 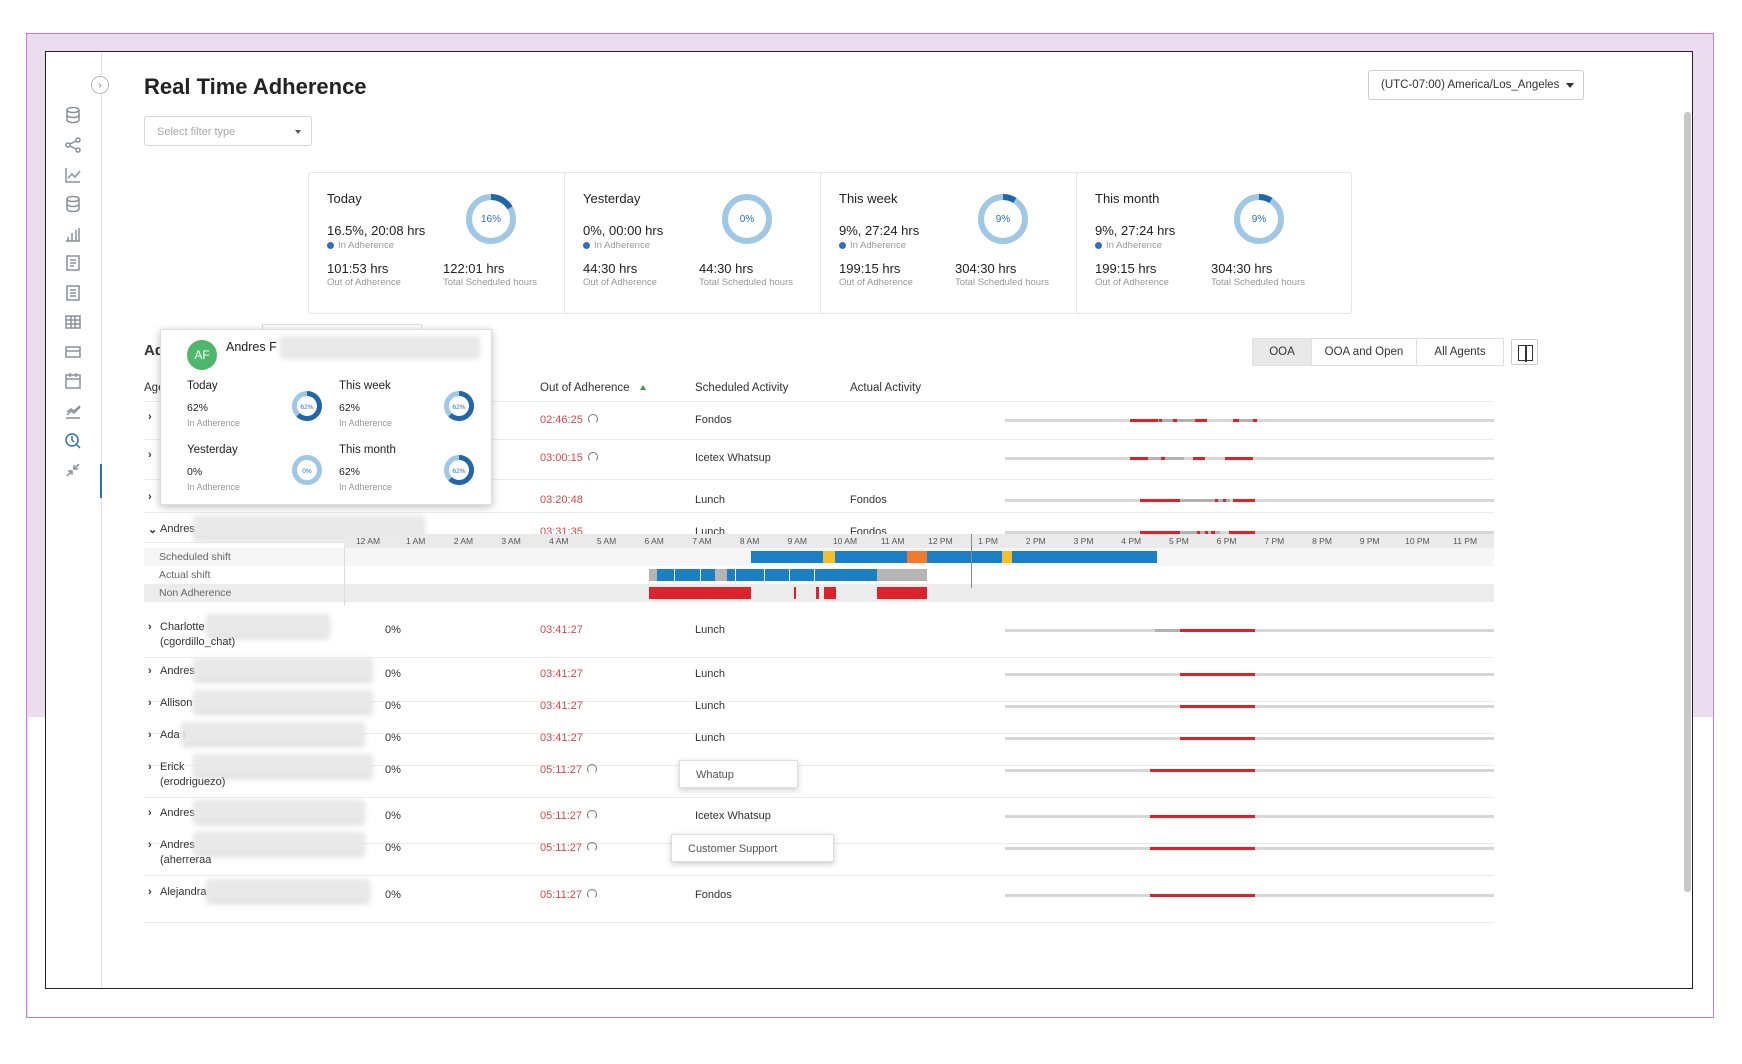 I want to click on filter-type-select: Select filter type, so click(x=228, y=131).